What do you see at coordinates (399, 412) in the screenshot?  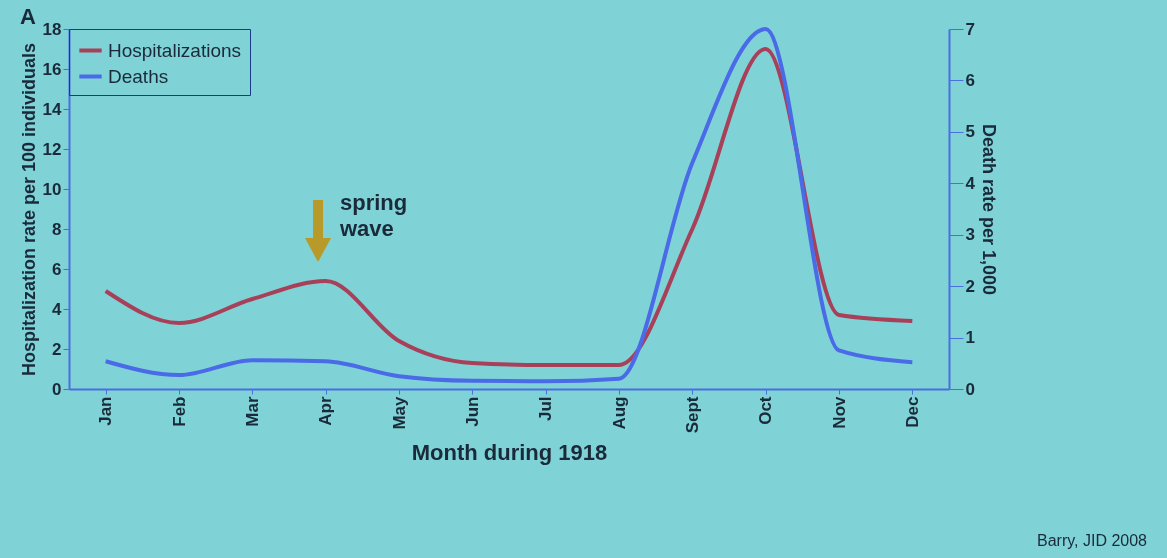 I see `x-tick-label: May` at bounding box center [399, 412].